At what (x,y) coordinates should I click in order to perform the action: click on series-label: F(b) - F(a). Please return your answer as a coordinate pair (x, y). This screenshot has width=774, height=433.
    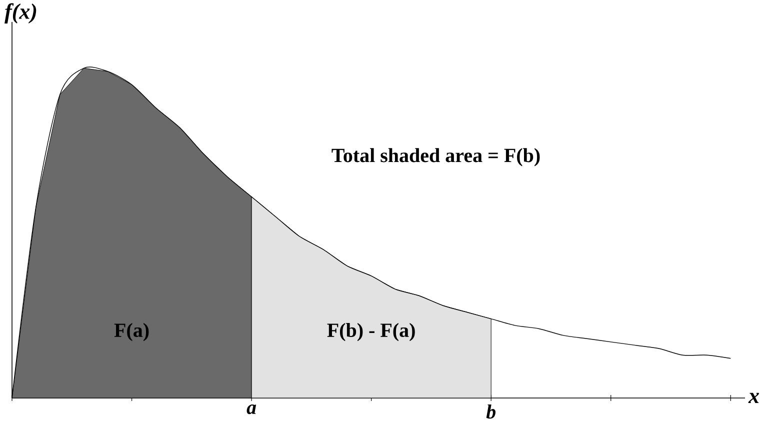
    Looking at the image, I should click on (371, 332).